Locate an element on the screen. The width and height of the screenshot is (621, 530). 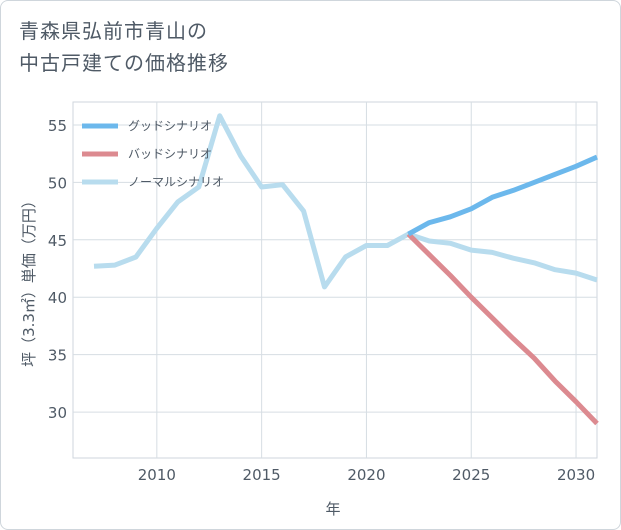
y-tick-label: 30 is located at coordinates (57, 413).